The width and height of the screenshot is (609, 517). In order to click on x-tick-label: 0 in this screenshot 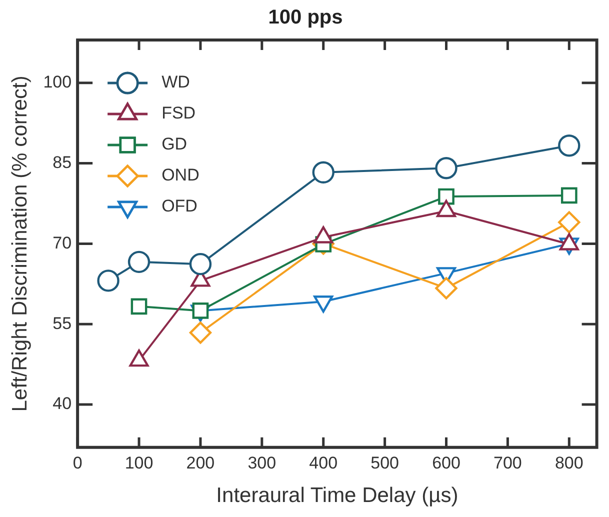, I will do `click(77, 462)`.